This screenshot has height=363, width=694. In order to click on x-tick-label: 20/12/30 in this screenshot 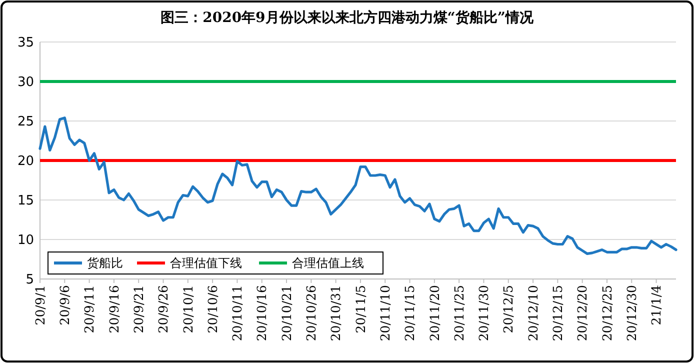, I will do `click(632, 313)`.